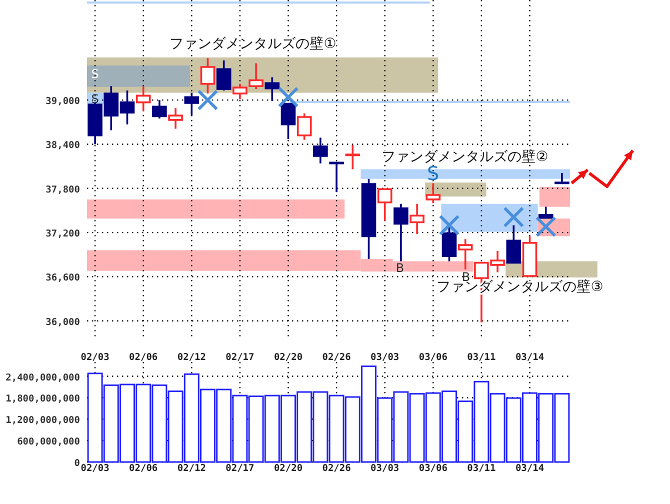 The image size is (670, 504). What do you see at coordinates (77, 463) in the screenshot?
I see `y-tick-label: 0` at bounding box center [77, 463].